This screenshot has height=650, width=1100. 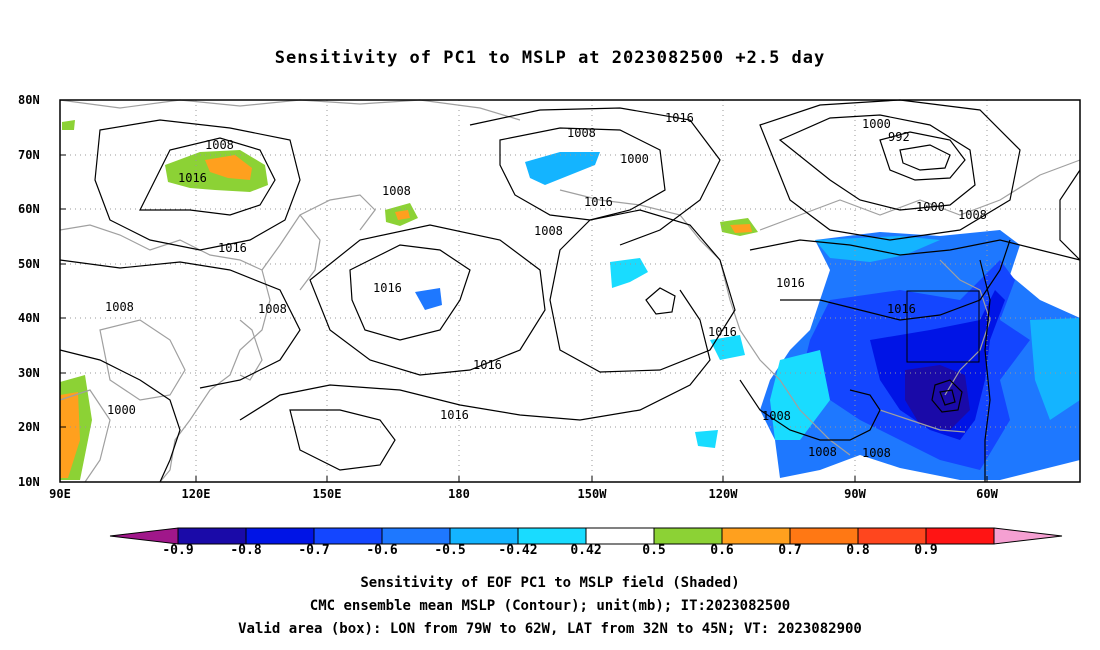 I want to click on valid-area-box, so click(x=943, y=326).